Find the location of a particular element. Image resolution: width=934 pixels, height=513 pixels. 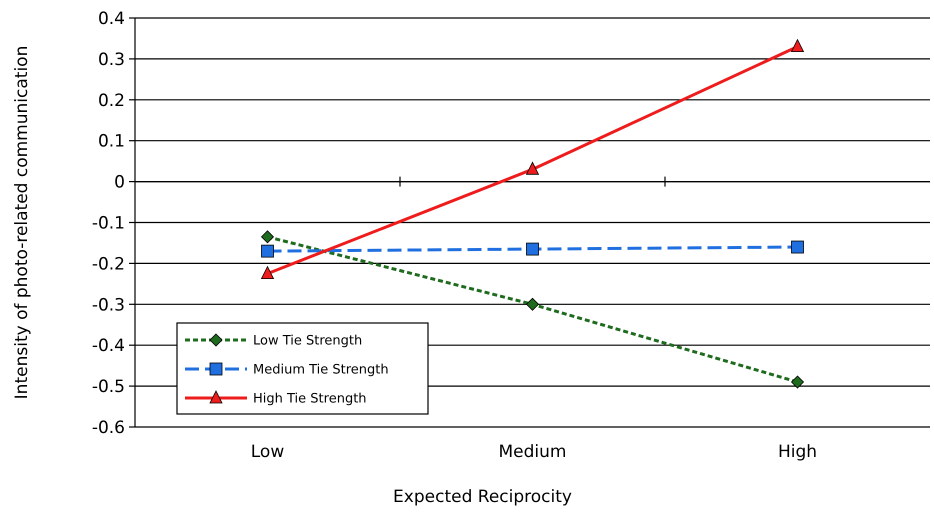

y-tick-label: 0.3 is located at coordinates (111, 60).